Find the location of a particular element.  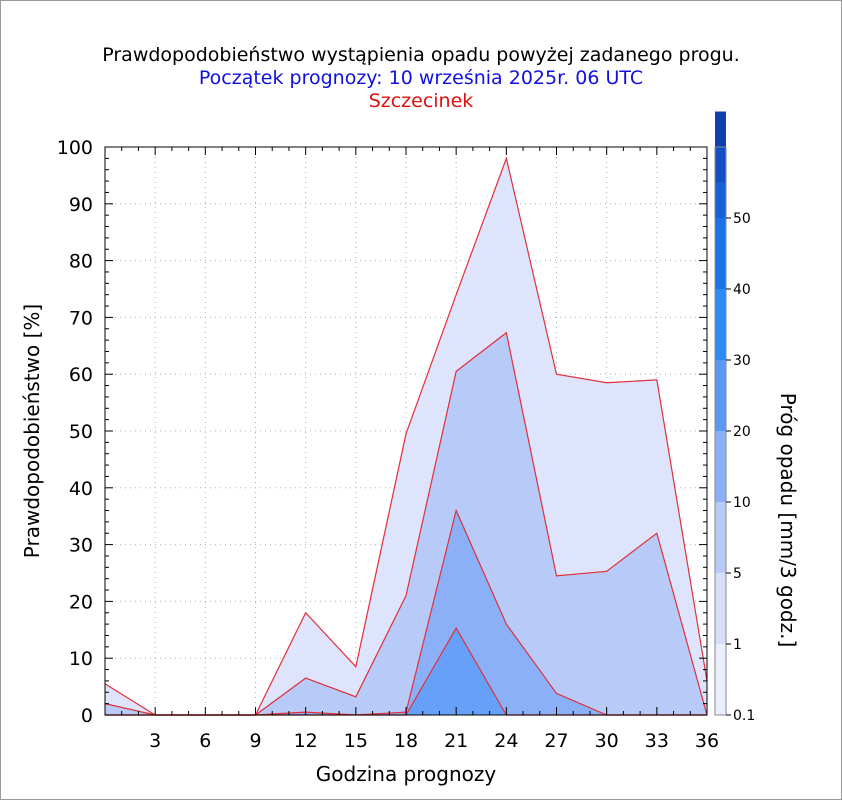

x-tick-label: 15 is located at coordinates (356, 741).